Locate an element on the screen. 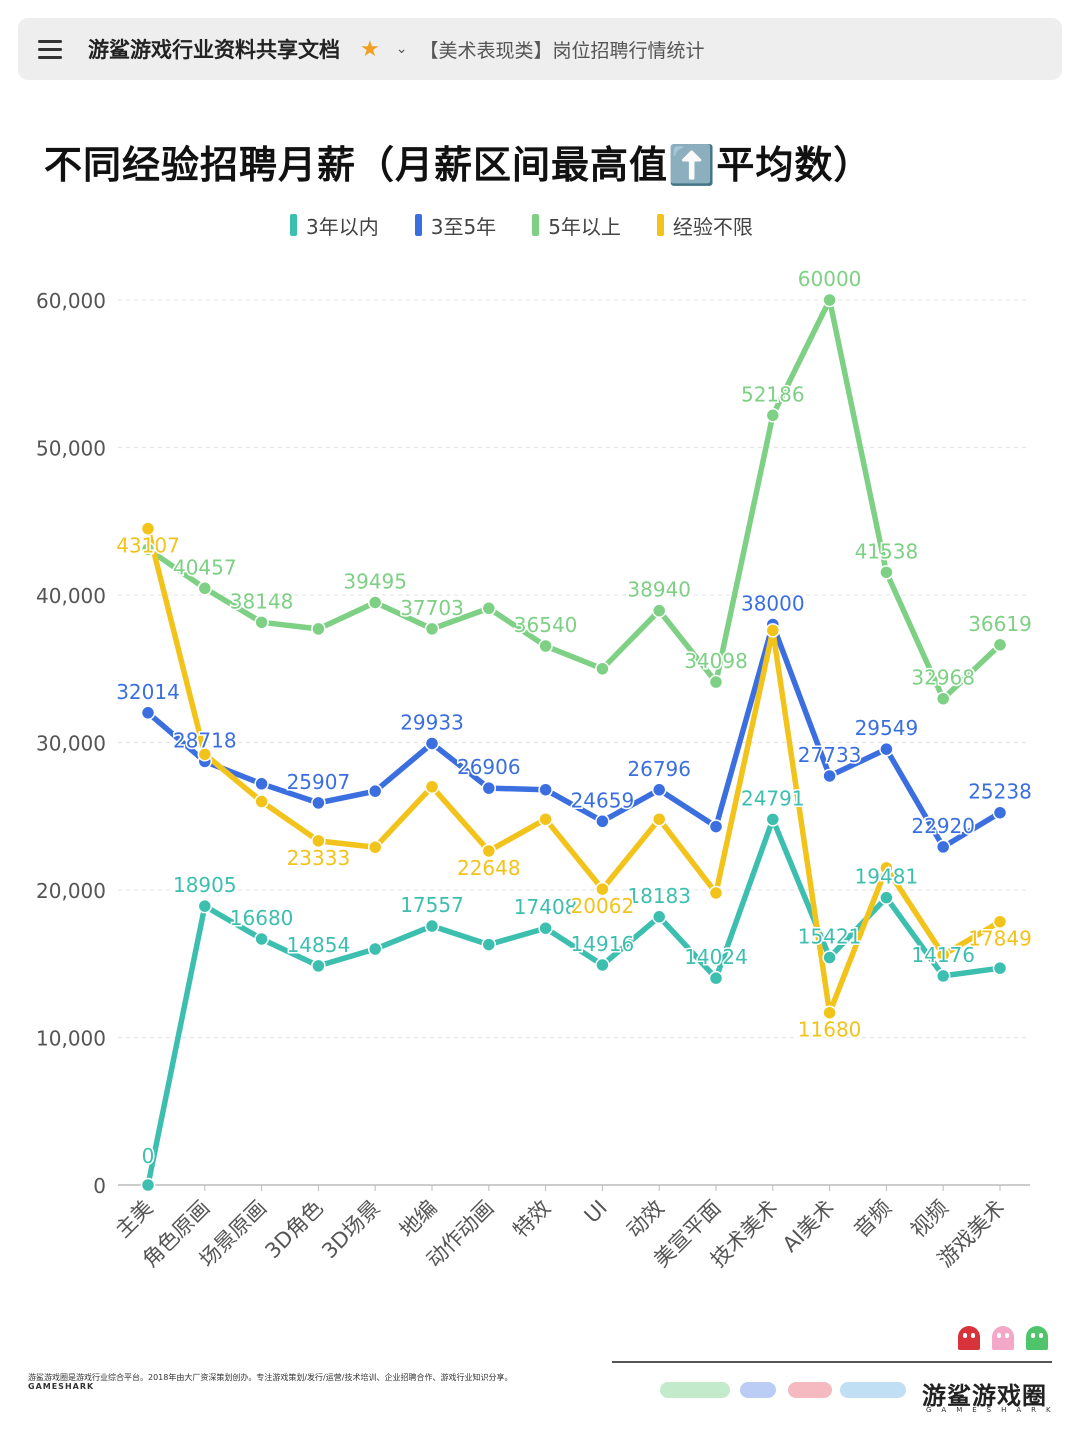  data-label: 38148 is located at coordinates (262, 601).